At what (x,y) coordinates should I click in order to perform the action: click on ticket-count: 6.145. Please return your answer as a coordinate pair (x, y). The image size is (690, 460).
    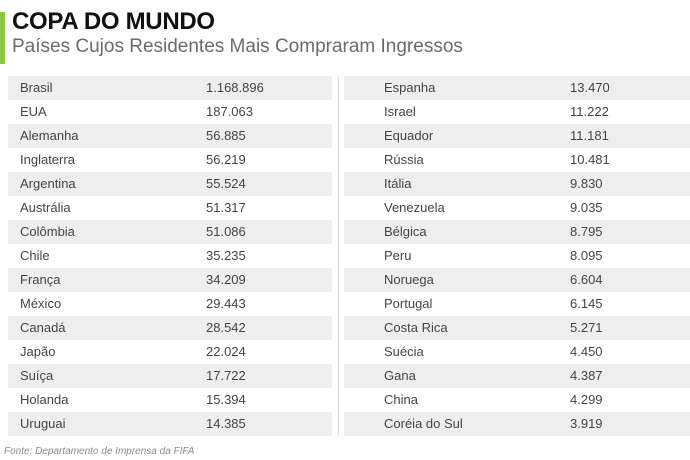
    Looking at the image, I should click on (586, 303).